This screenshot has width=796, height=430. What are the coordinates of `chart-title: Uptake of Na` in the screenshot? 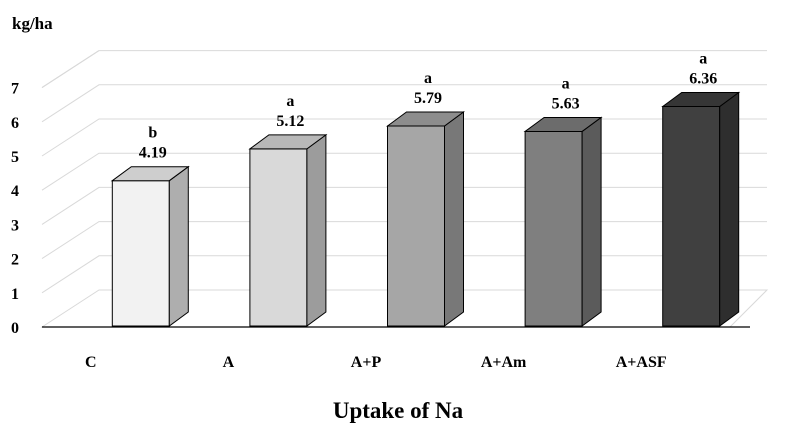 It's located at (398, 410).